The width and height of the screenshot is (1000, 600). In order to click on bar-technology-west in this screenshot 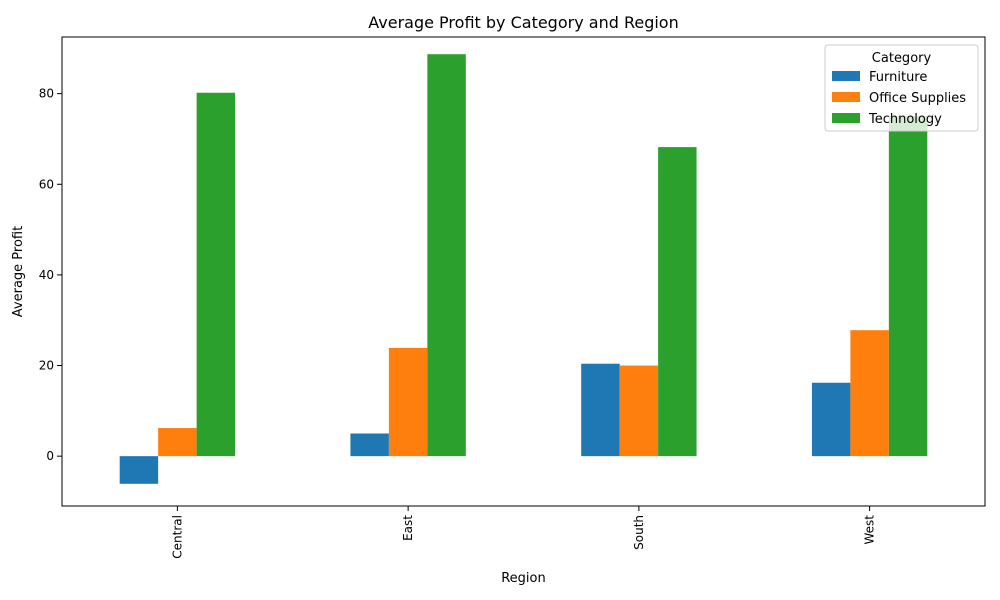, I will do `click(908, 286)`.